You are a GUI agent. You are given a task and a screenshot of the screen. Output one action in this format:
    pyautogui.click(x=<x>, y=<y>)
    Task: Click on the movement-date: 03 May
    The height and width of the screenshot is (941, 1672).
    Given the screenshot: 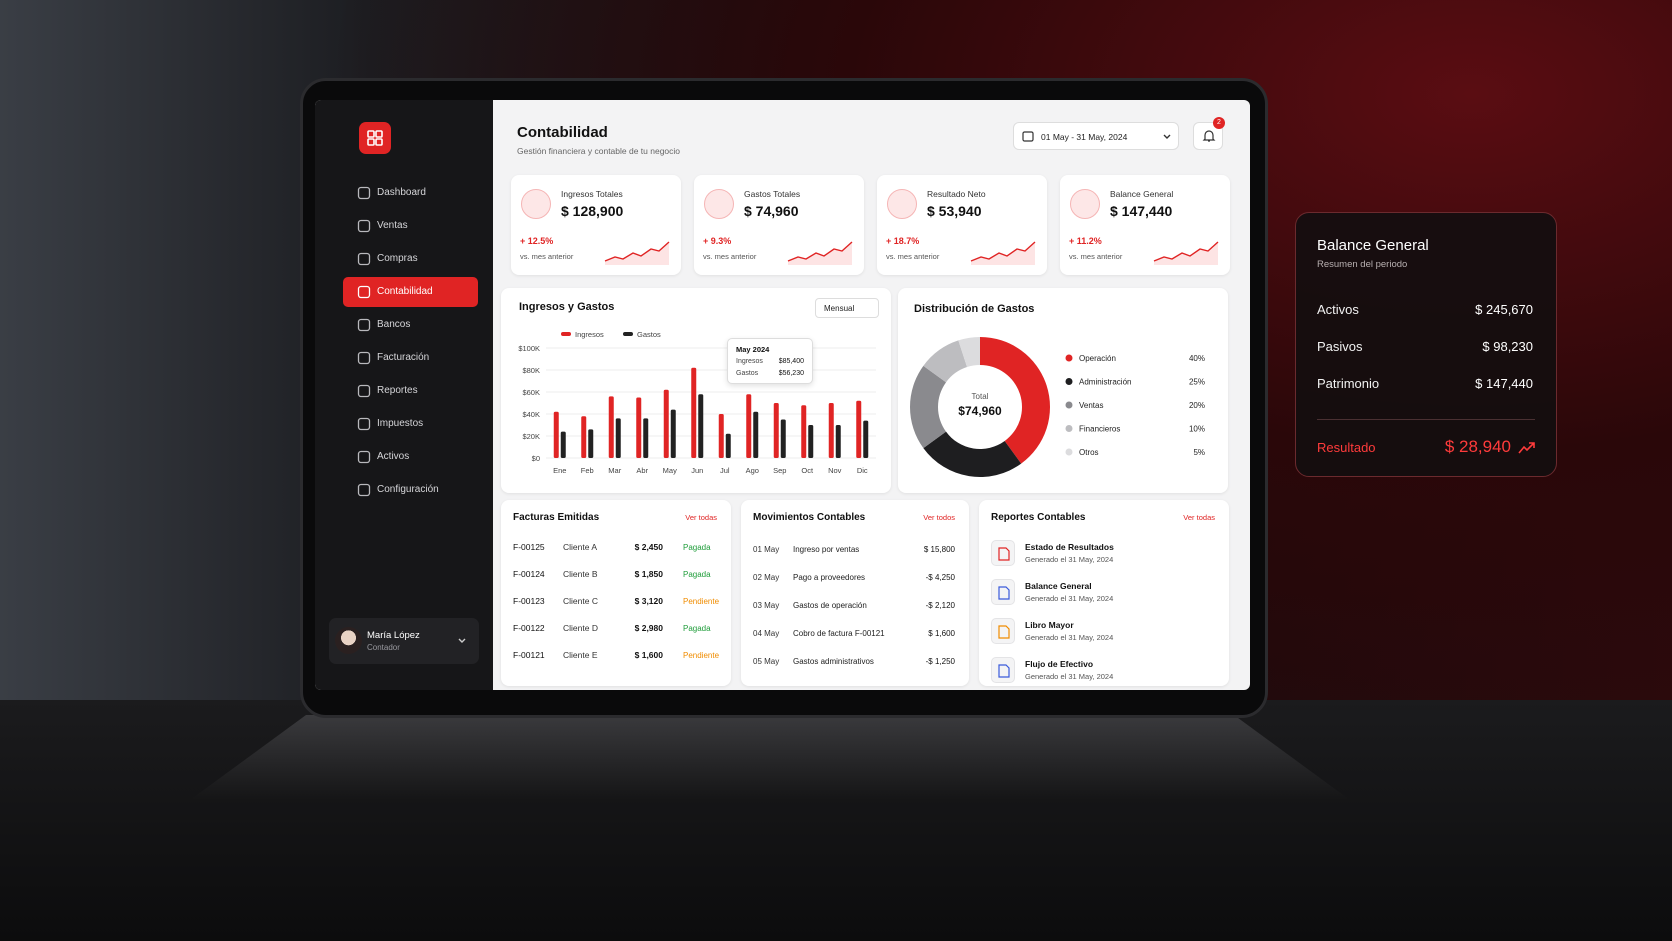 What is the action you would take?
    pyautogui.click(x=766, y=605)
    